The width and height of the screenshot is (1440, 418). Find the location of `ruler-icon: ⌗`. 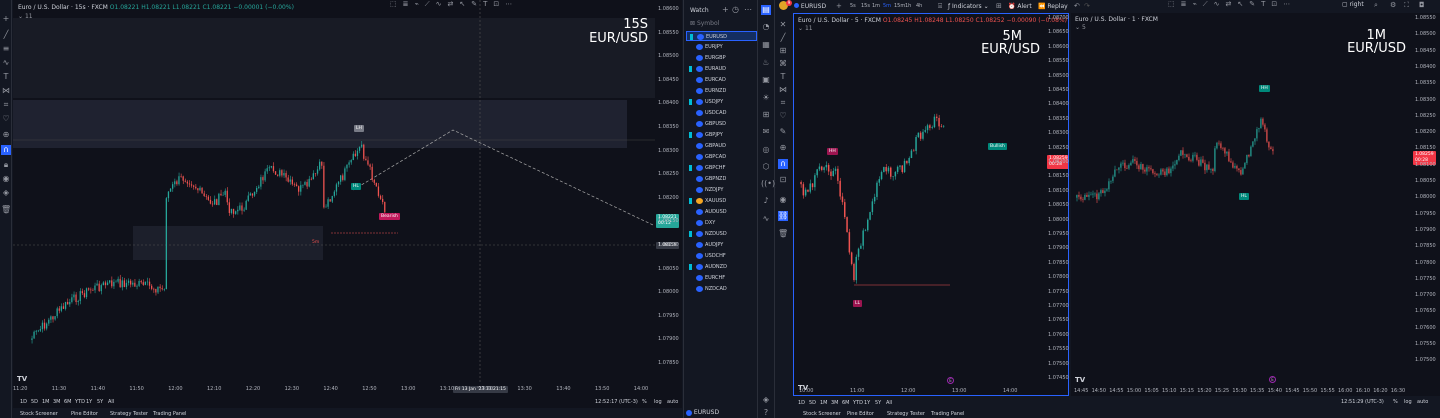

ruler-icon: ⌗ is located at coordinates (6, 104).